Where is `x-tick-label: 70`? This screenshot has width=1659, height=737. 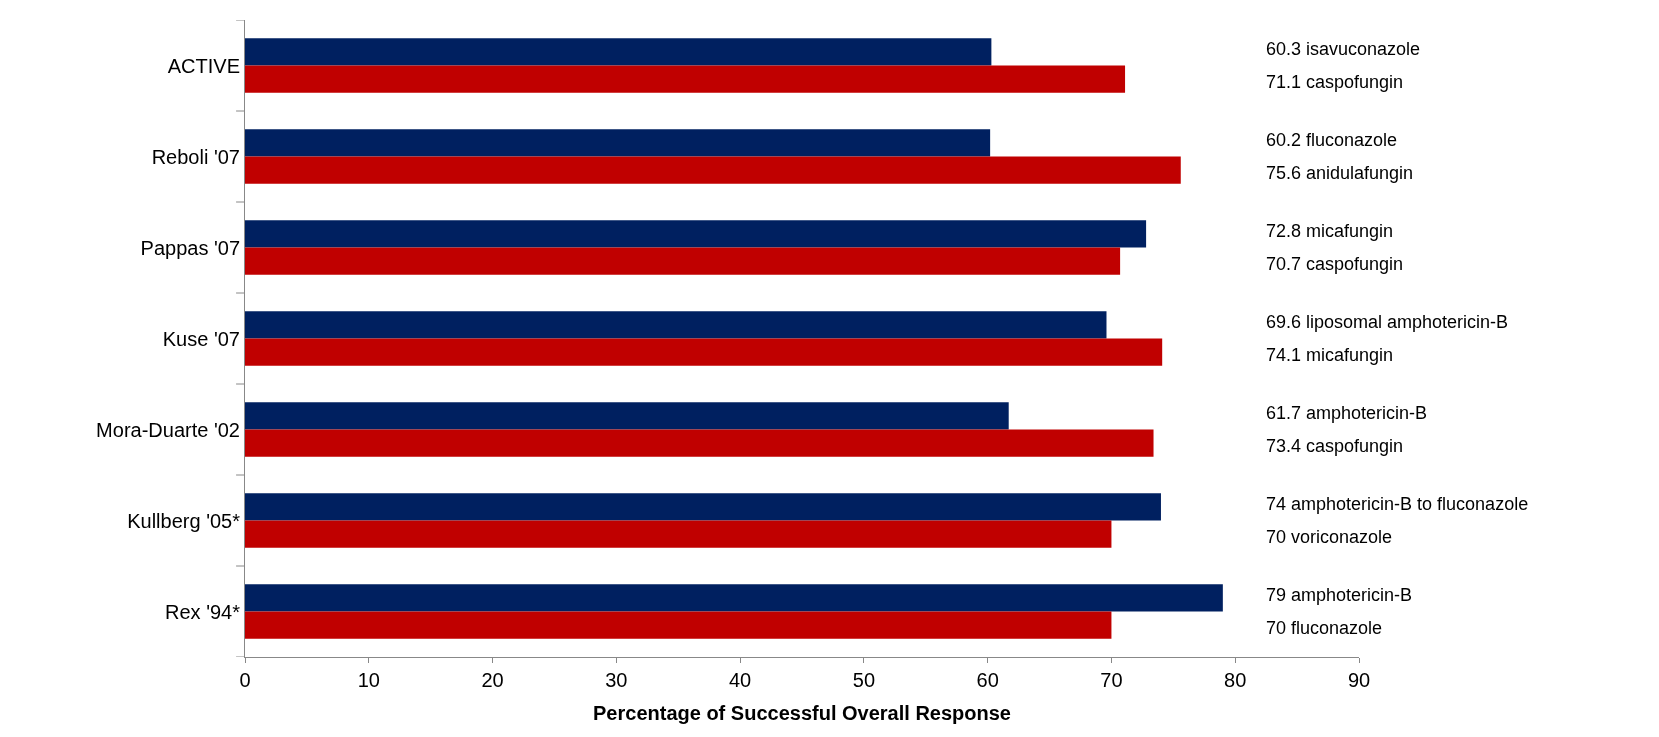
x-tick-label: 70 is located at coordinates (1111, 680).